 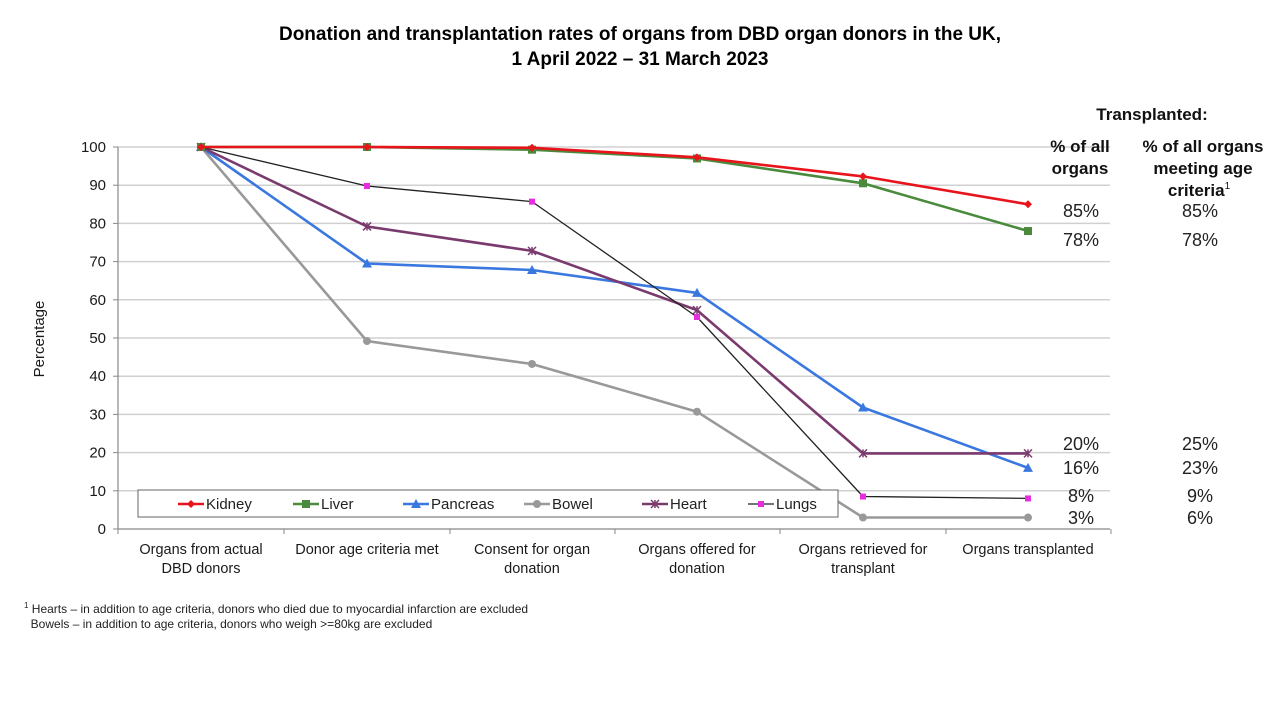 What do you see at coordinates (1203, 146) in the screenshot?
I see `header-line: % of all organs` at bounding box center [1203, 146].